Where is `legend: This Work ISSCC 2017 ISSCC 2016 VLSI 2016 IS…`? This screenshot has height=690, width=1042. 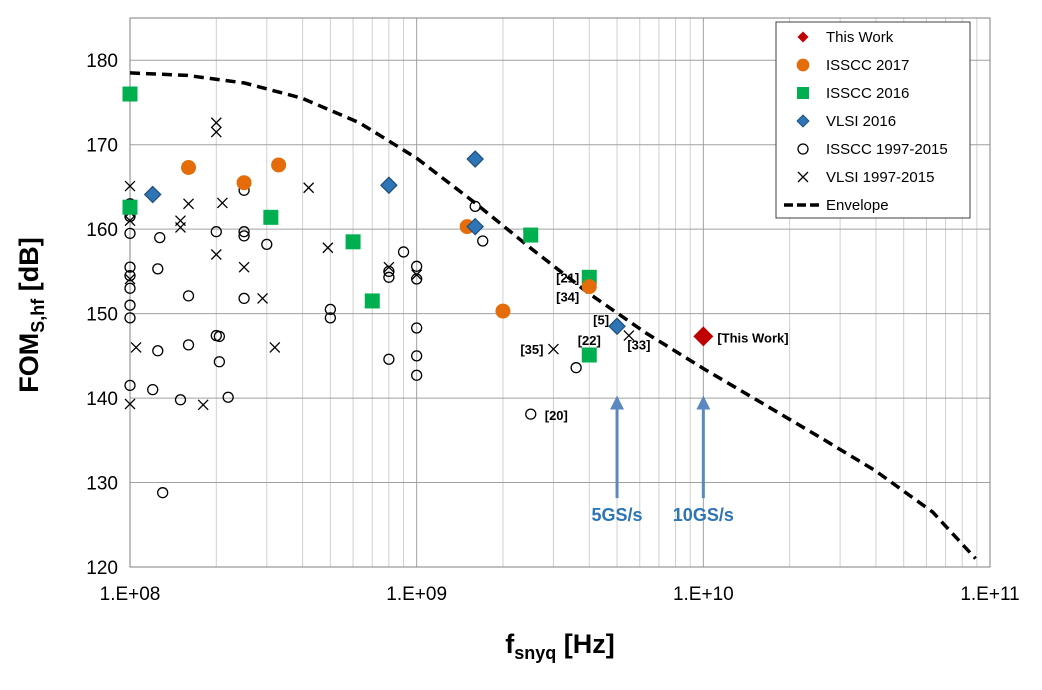 legend: This Work ISSCC 2017 ISSCC 2016 VLSI 2016 IS… is located at coordinates (873, 120).